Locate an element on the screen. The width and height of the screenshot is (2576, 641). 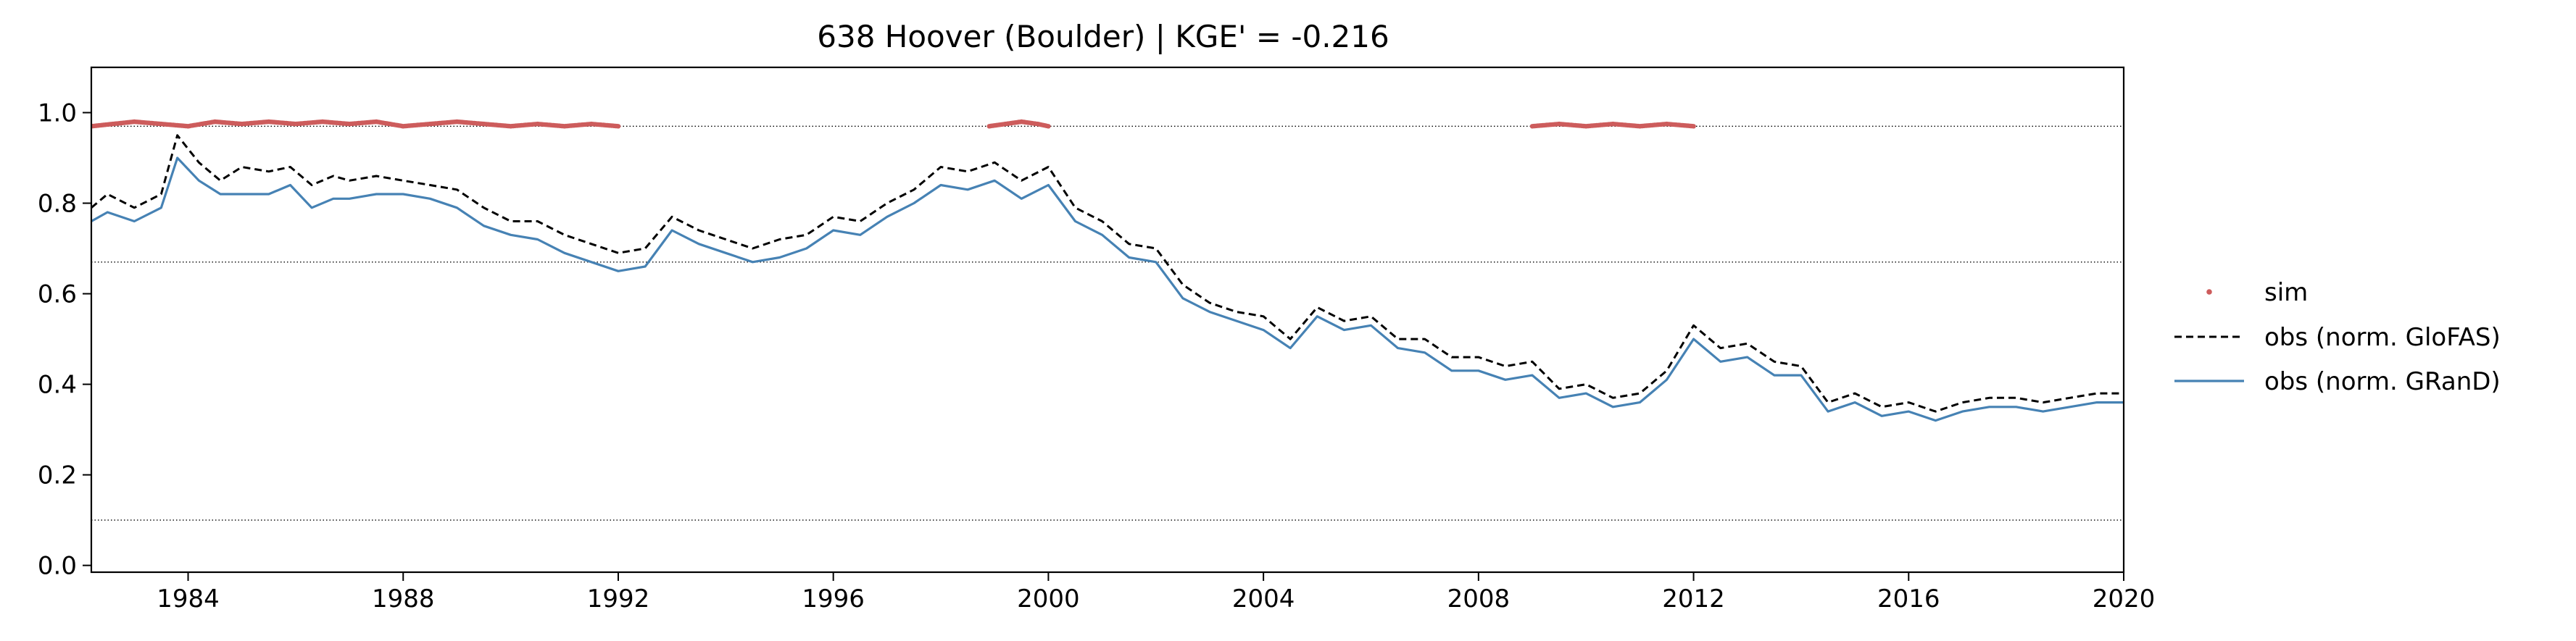
x-tick-label: 1992 is located at coordinates (618, 599).